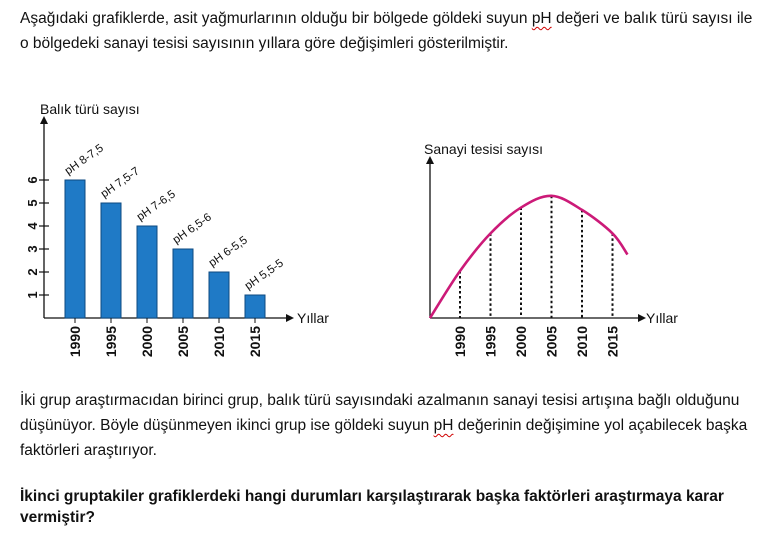  What do you see at coordinates (528, 256) in the screenshot?
I see `industry-count-curve` at bounding box center [528, 256].